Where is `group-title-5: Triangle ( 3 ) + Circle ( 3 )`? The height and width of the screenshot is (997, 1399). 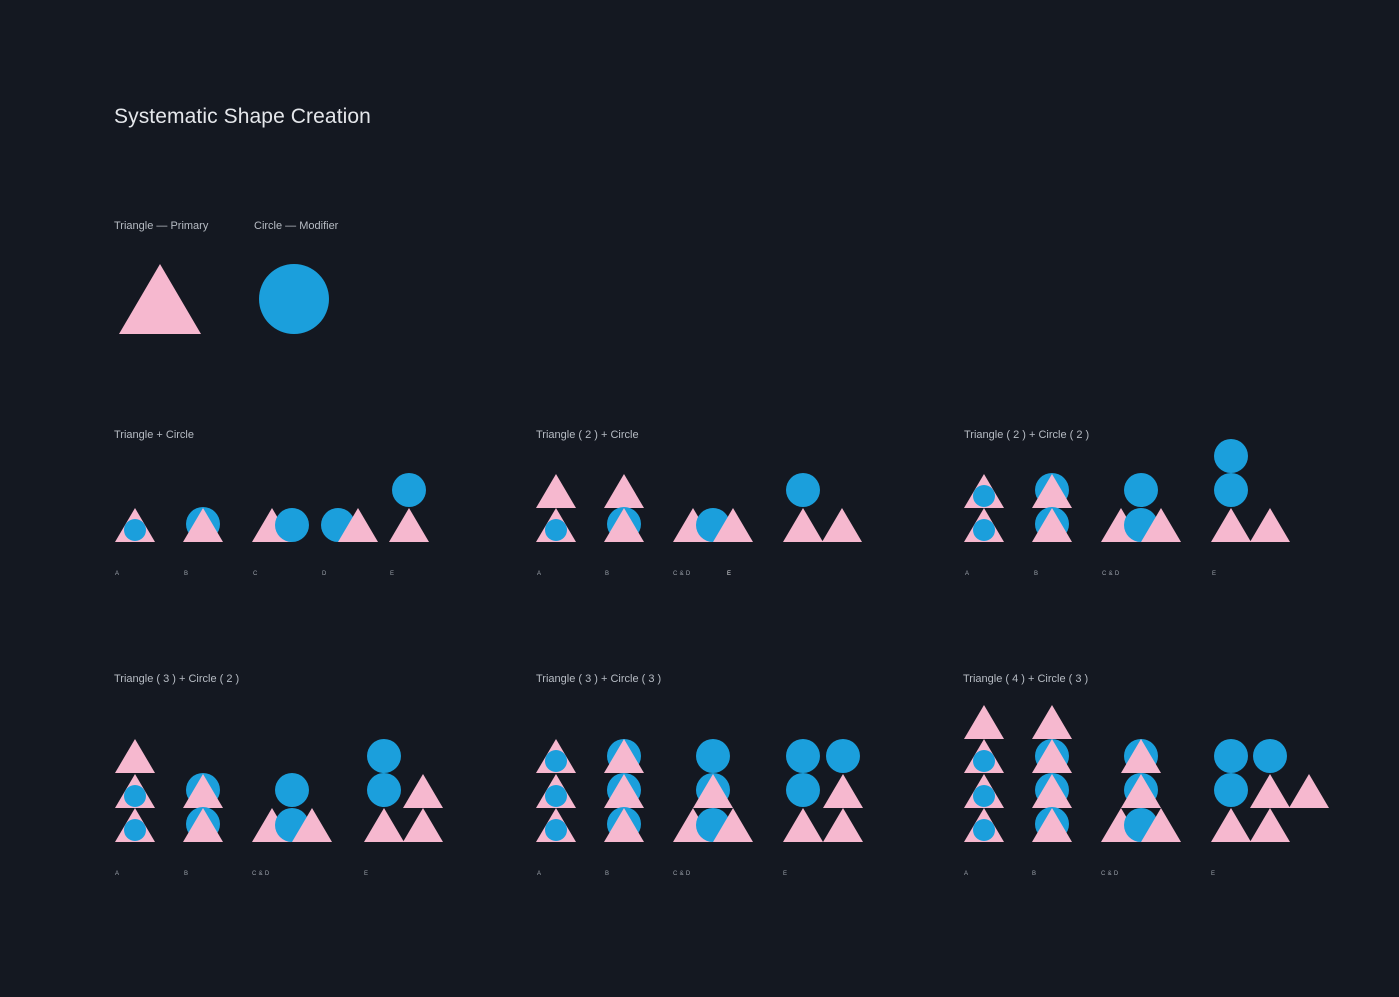
group-title-5: Triangle ( 3 ) + Circle ( 3 ) is located at coordinates (599, 679).